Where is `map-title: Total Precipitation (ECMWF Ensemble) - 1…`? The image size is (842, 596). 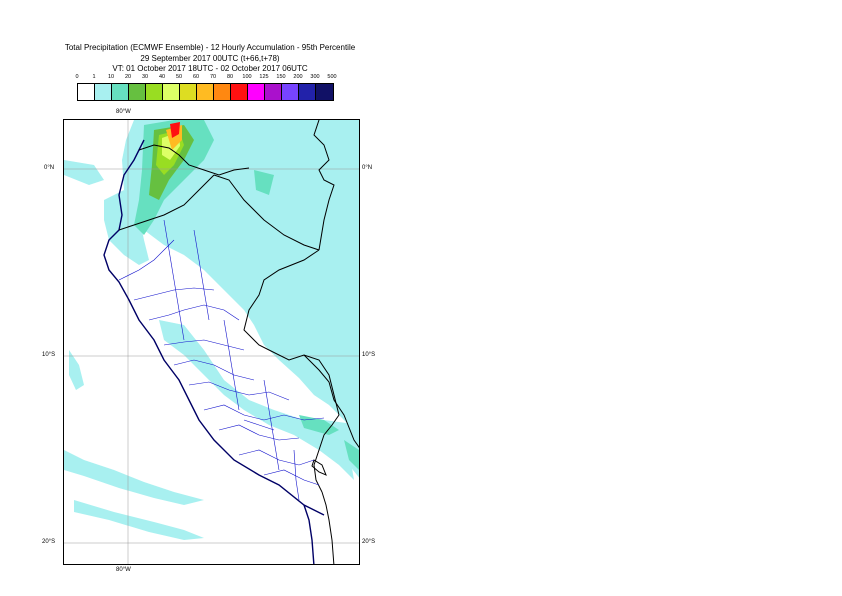 map-title: Total Precipitation (ECMWF Ensemble) - 1… is located at coordinates (210, 59).